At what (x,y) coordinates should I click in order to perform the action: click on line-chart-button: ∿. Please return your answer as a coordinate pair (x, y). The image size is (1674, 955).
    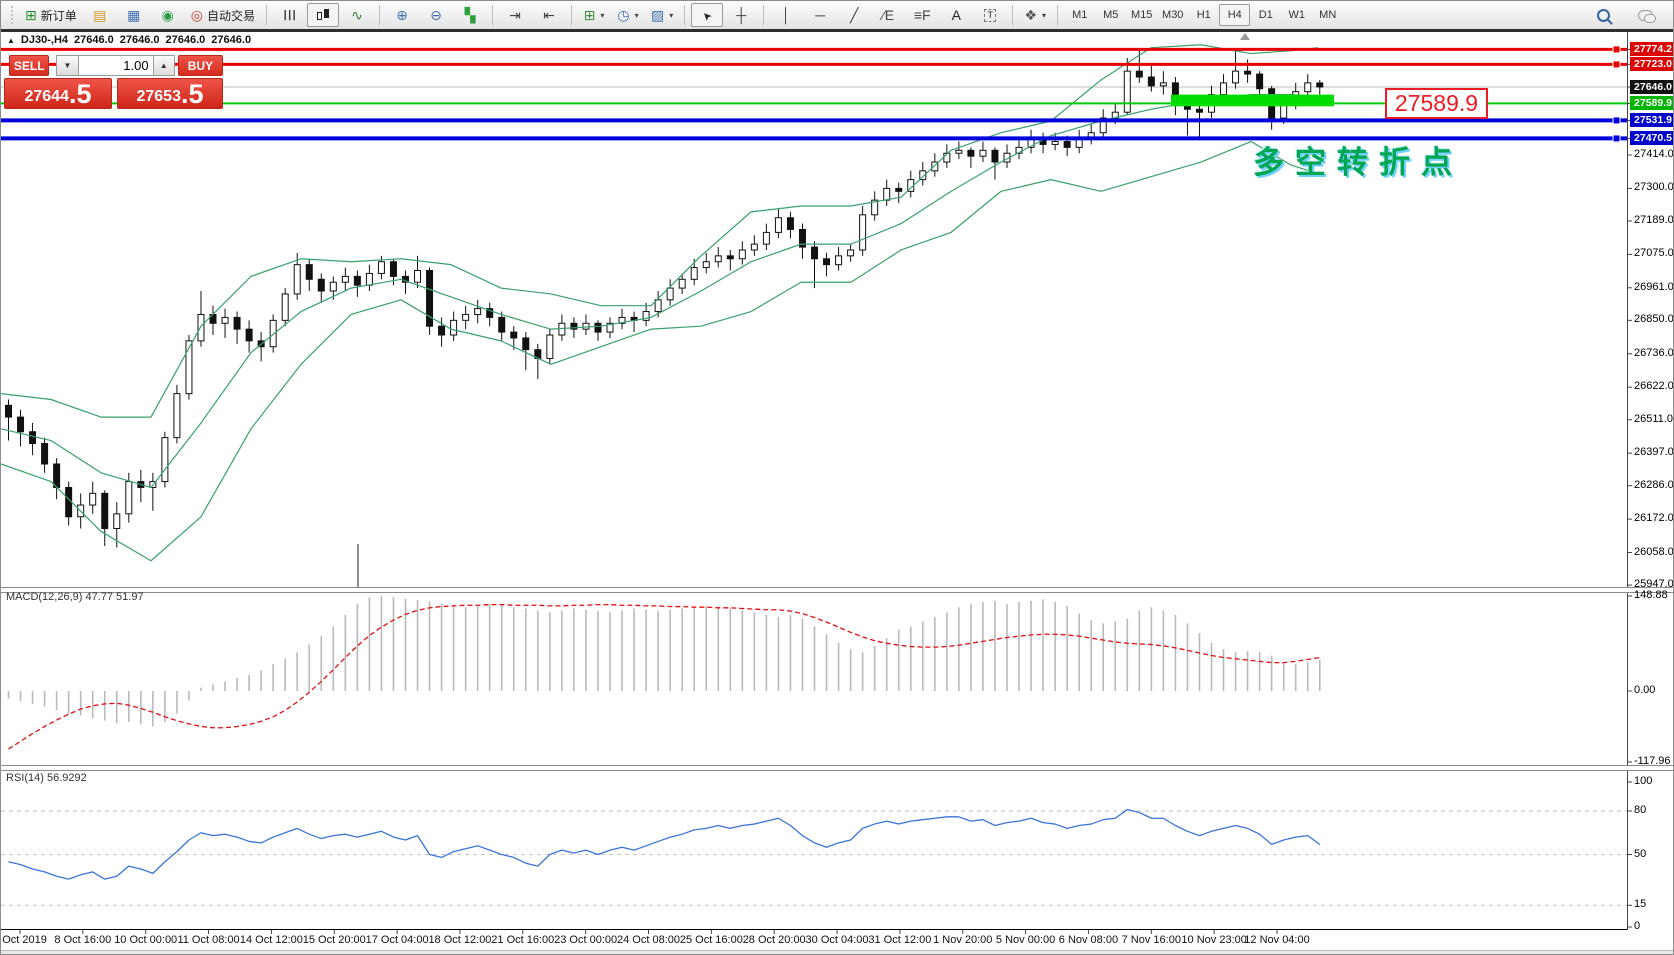
    Looking at the image, I should click on (357, 15).